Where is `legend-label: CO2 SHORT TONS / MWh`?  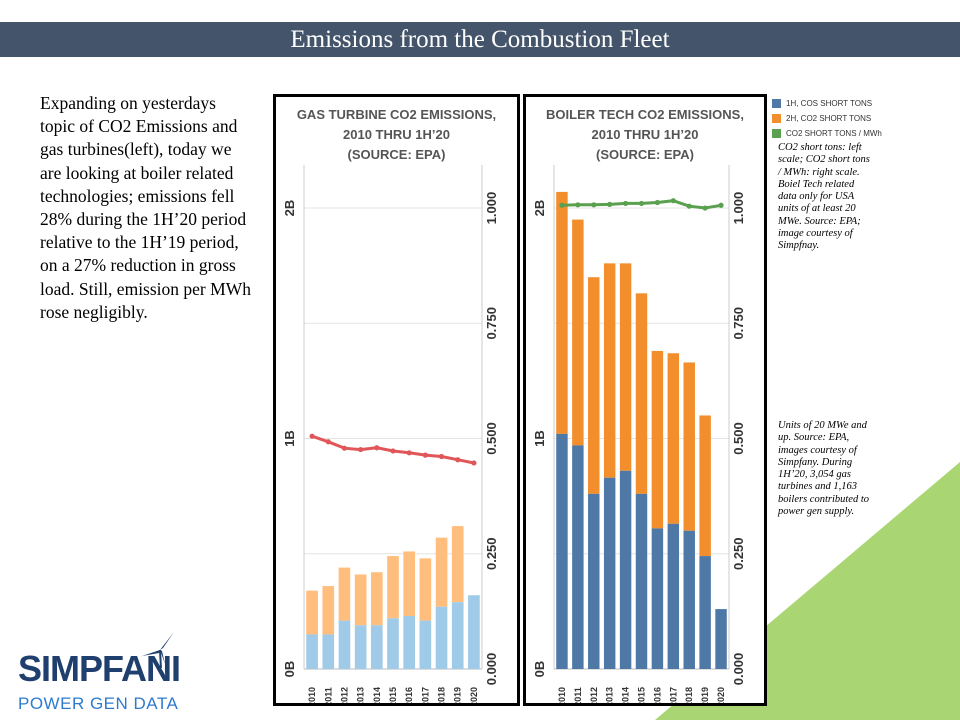 legend-label: CO2 SHORT TONS / MWh is located at coordinates (834, 133).